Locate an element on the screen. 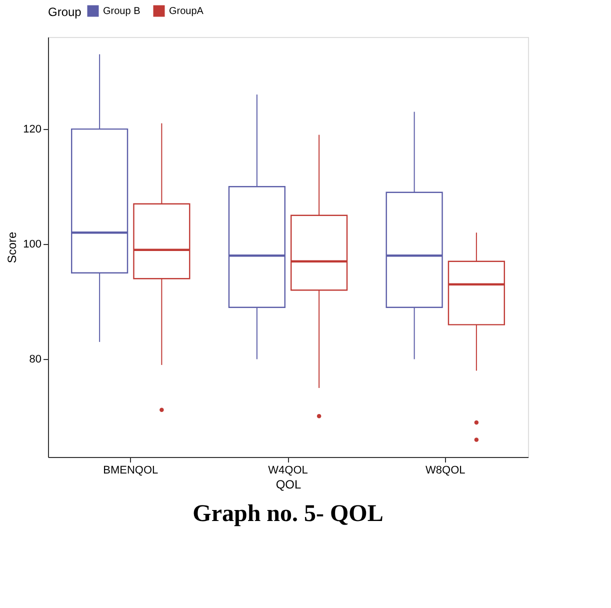 The image size is (611, 608). x-tick-label: W8QOL is located at coordinates (446, 470).